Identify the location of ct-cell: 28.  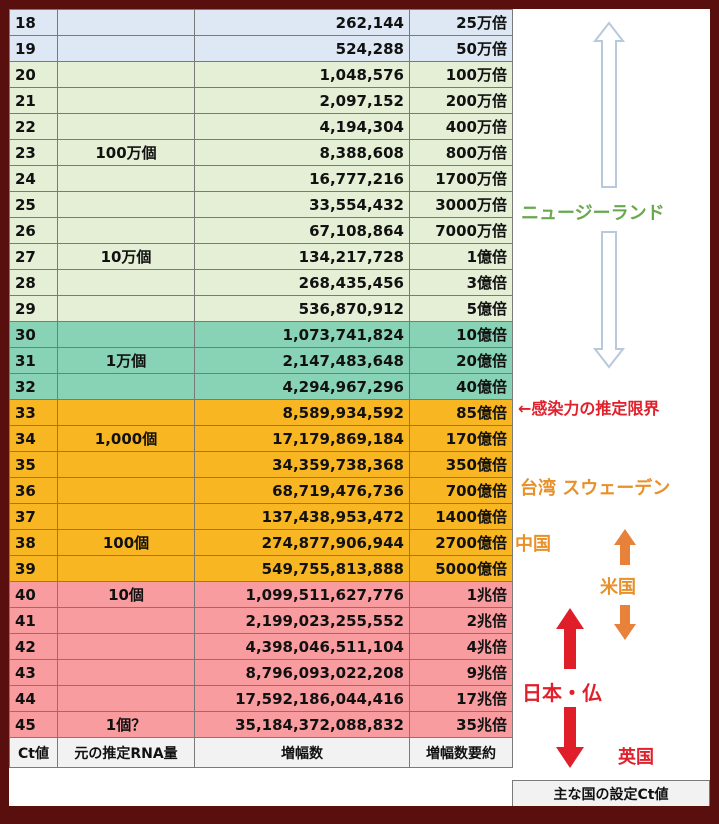
(33, 282).